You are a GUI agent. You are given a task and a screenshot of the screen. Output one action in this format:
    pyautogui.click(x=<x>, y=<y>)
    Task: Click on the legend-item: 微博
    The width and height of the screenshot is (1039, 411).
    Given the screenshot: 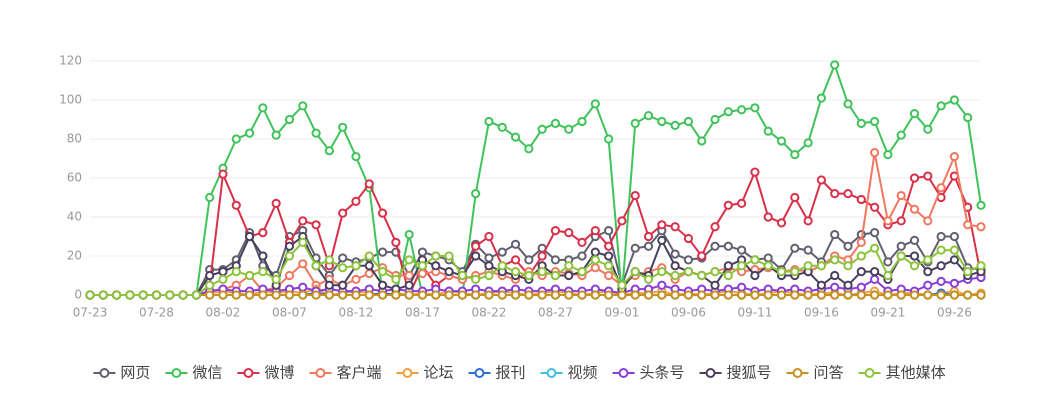 What is the action you would take?
    pyautogui.click(x=265, y=373)
    